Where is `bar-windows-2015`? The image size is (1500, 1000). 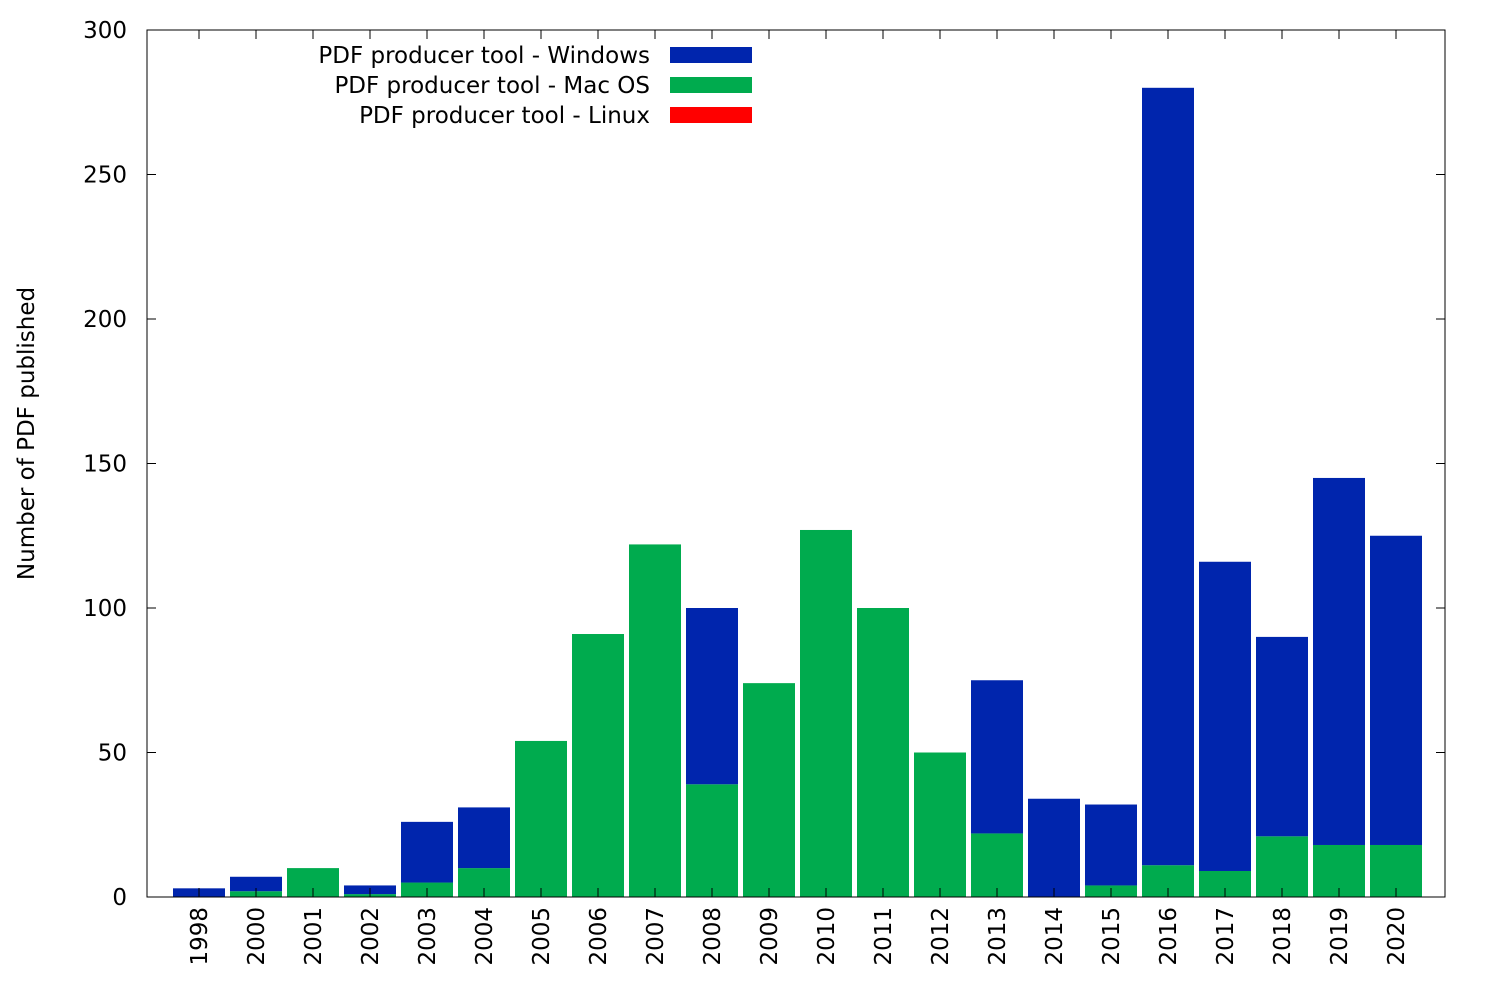
bar-windows-2015 is located at coordinates (1111, 845).